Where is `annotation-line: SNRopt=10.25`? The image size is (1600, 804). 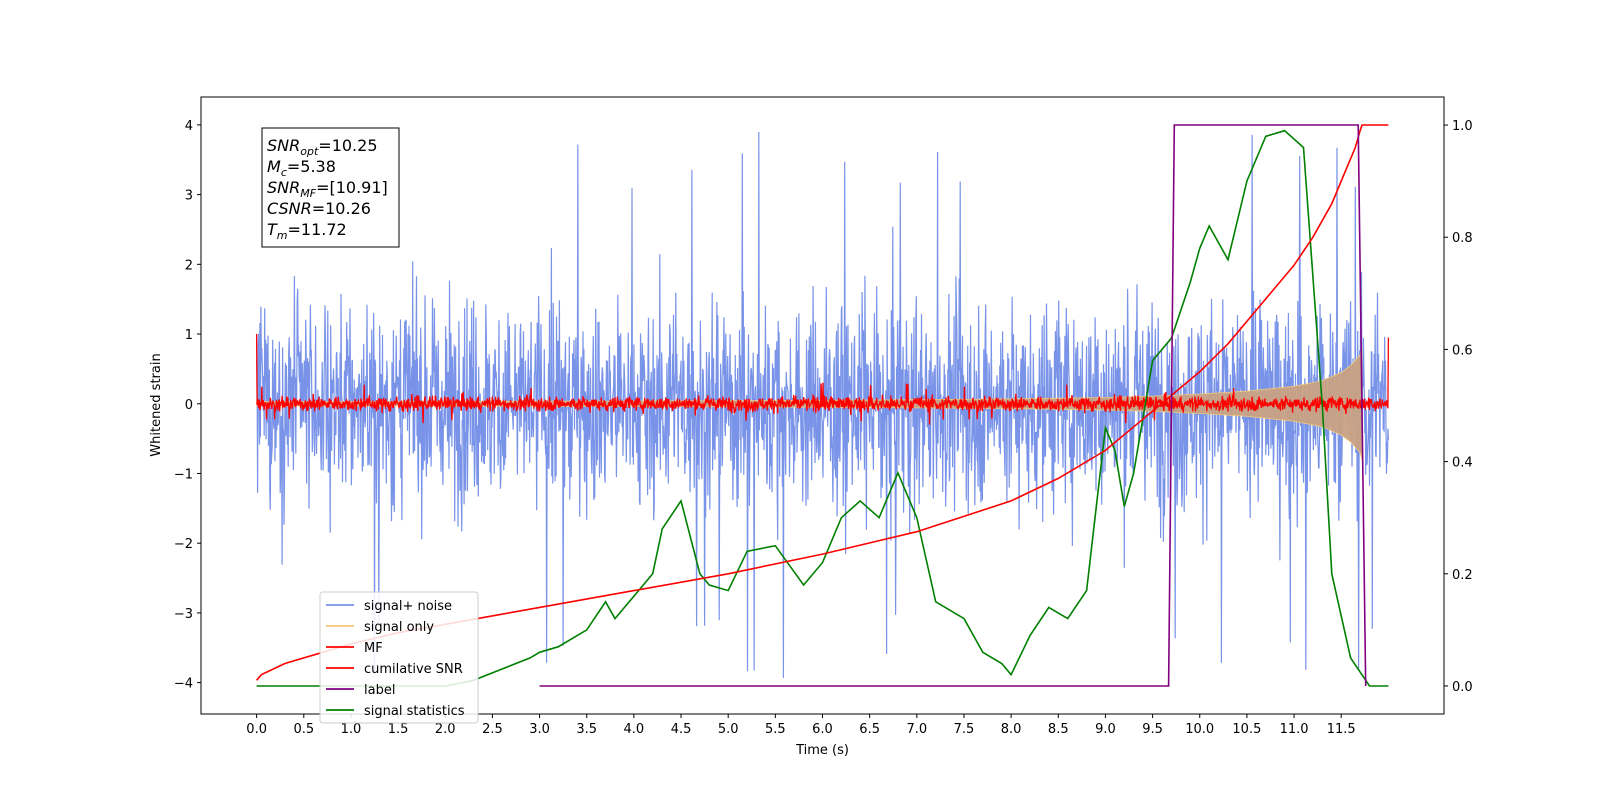 annotation-line: SNRopt=10.25 is located at coordinates (322, 147).